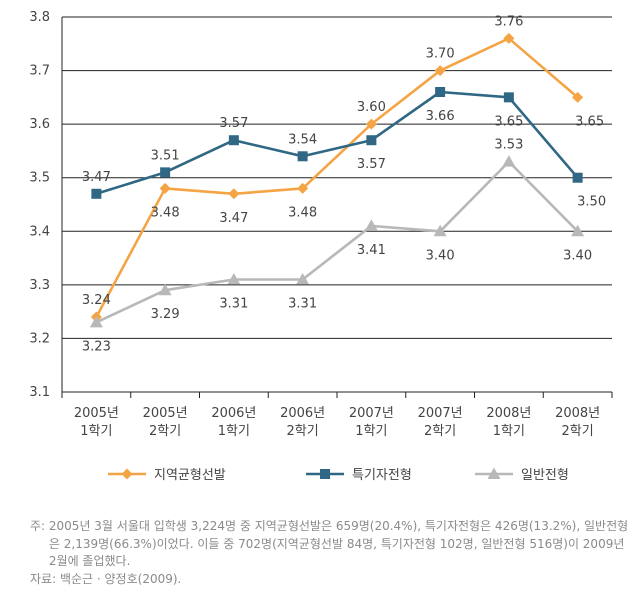  What do you see at coordinates (39, 17) in the screenshot?
I see `y-tick-label: 3.8` at bounding box center [39, 17].